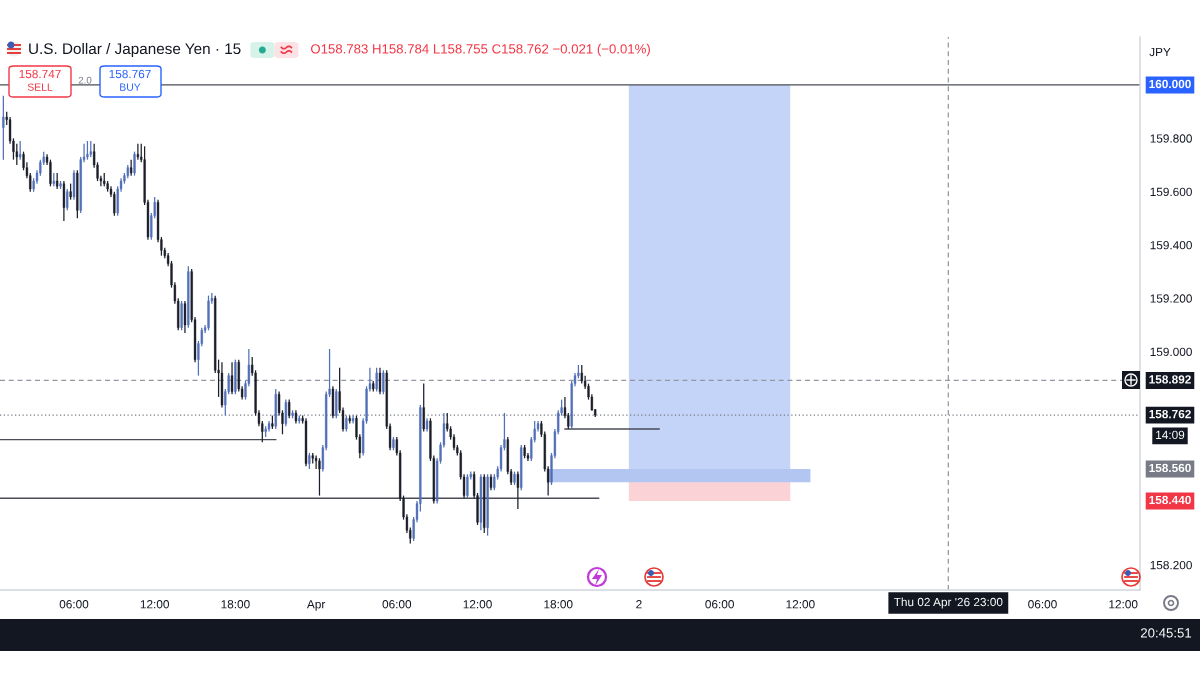 Image resolution: width=1200 pixels, height=675 pixels. Describe the element at coordinates (135, 50) in the screenshot. I see `chart-title: U.S. Dollar / Japanese Yen · 15` at that location.